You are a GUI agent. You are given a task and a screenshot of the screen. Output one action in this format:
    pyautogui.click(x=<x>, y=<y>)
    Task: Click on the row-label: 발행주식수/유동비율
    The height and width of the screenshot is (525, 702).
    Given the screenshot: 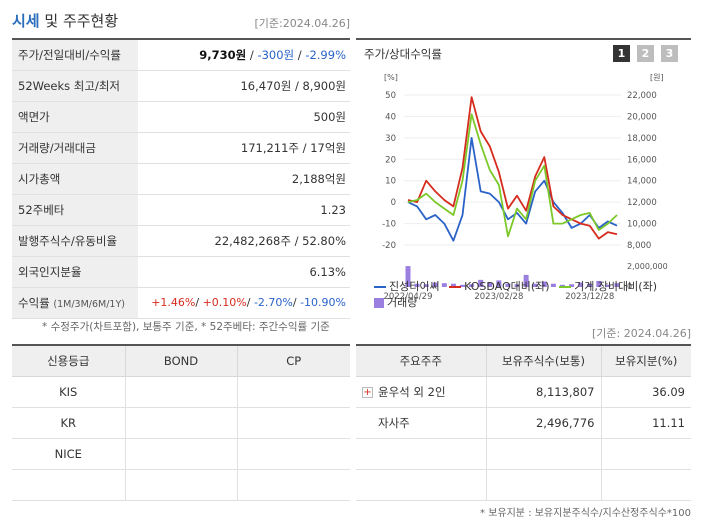 What is the action you would take?
    pyautogui.click(x=75, y=241)
    